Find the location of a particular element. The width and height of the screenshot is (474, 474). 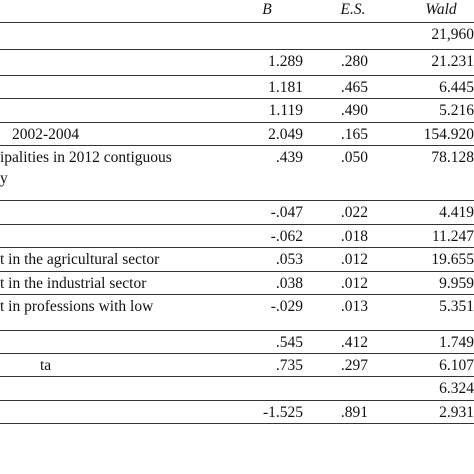

cell-b: .053 is located at coordinates (289, 259).